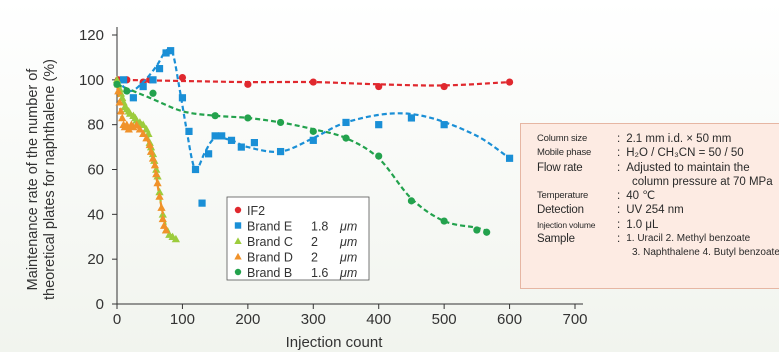 The width and height of the screenshot is (779, 352). Describe the element at coordinates (378, 319) in the screenshot. I see `x-tick-label: 400` at that location.